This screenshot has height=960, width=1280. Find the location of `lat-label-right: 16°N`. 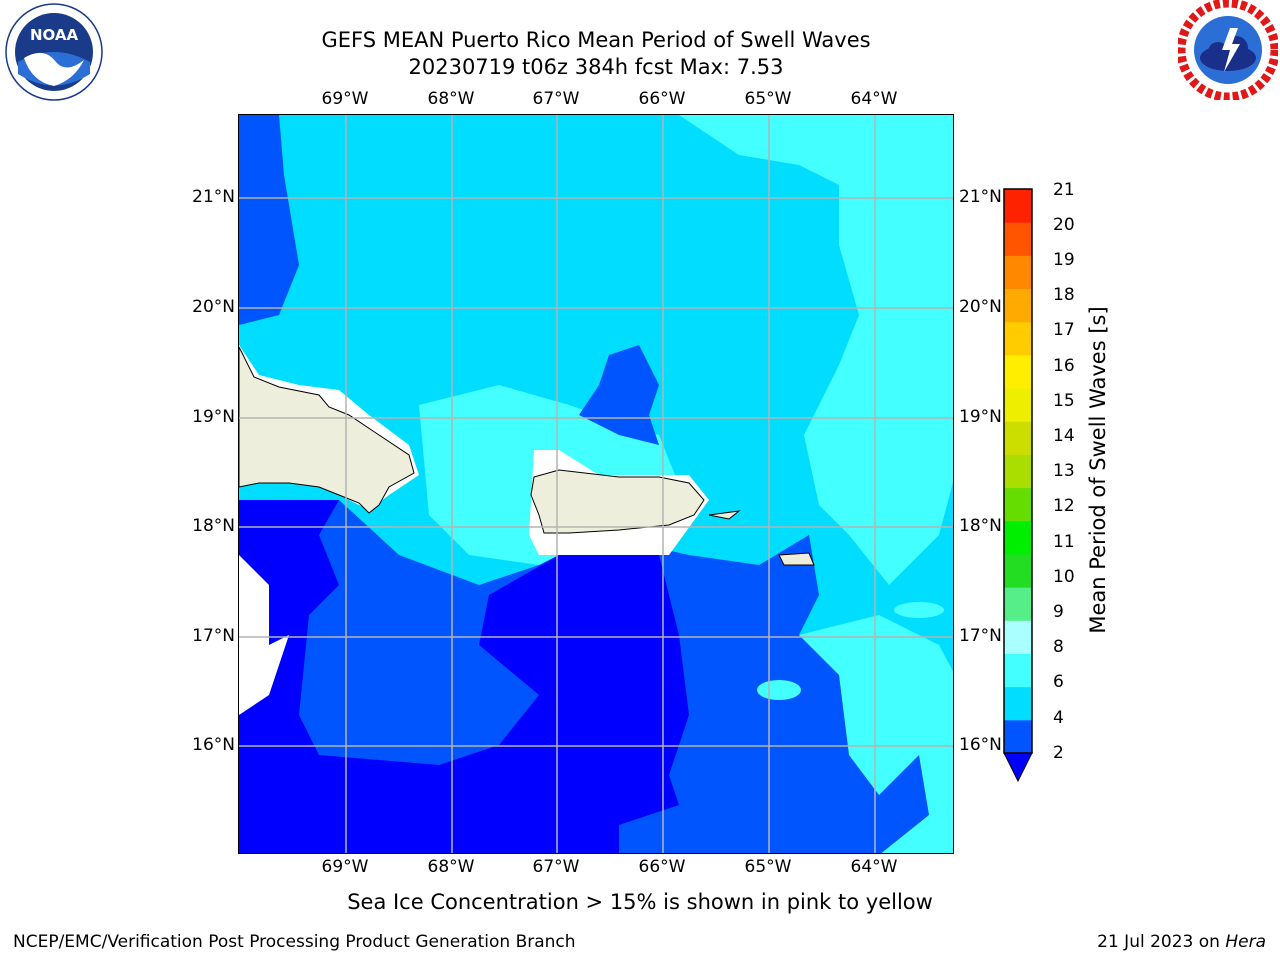

lat-label-right: 16°N is located at coordinates (980, 745).